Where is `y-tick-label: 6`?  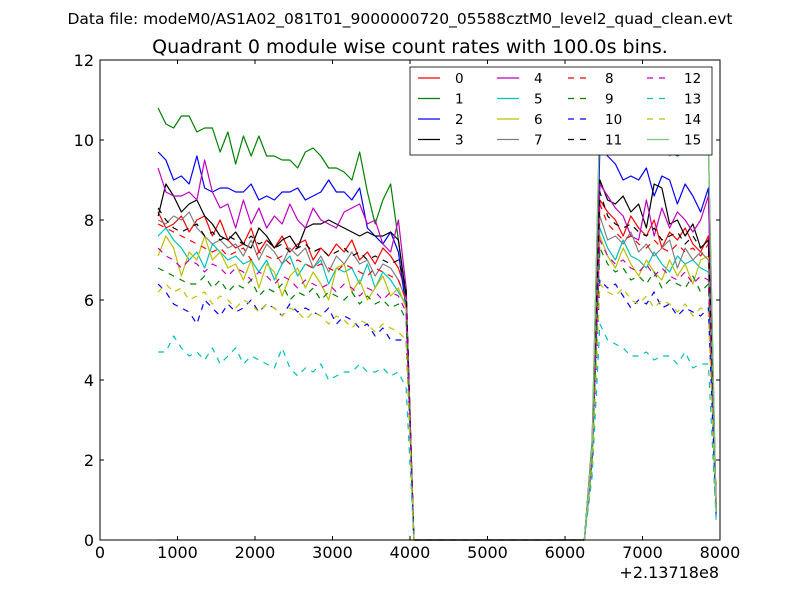 y-tick-label: 6 is located at coordinates (89, 300).